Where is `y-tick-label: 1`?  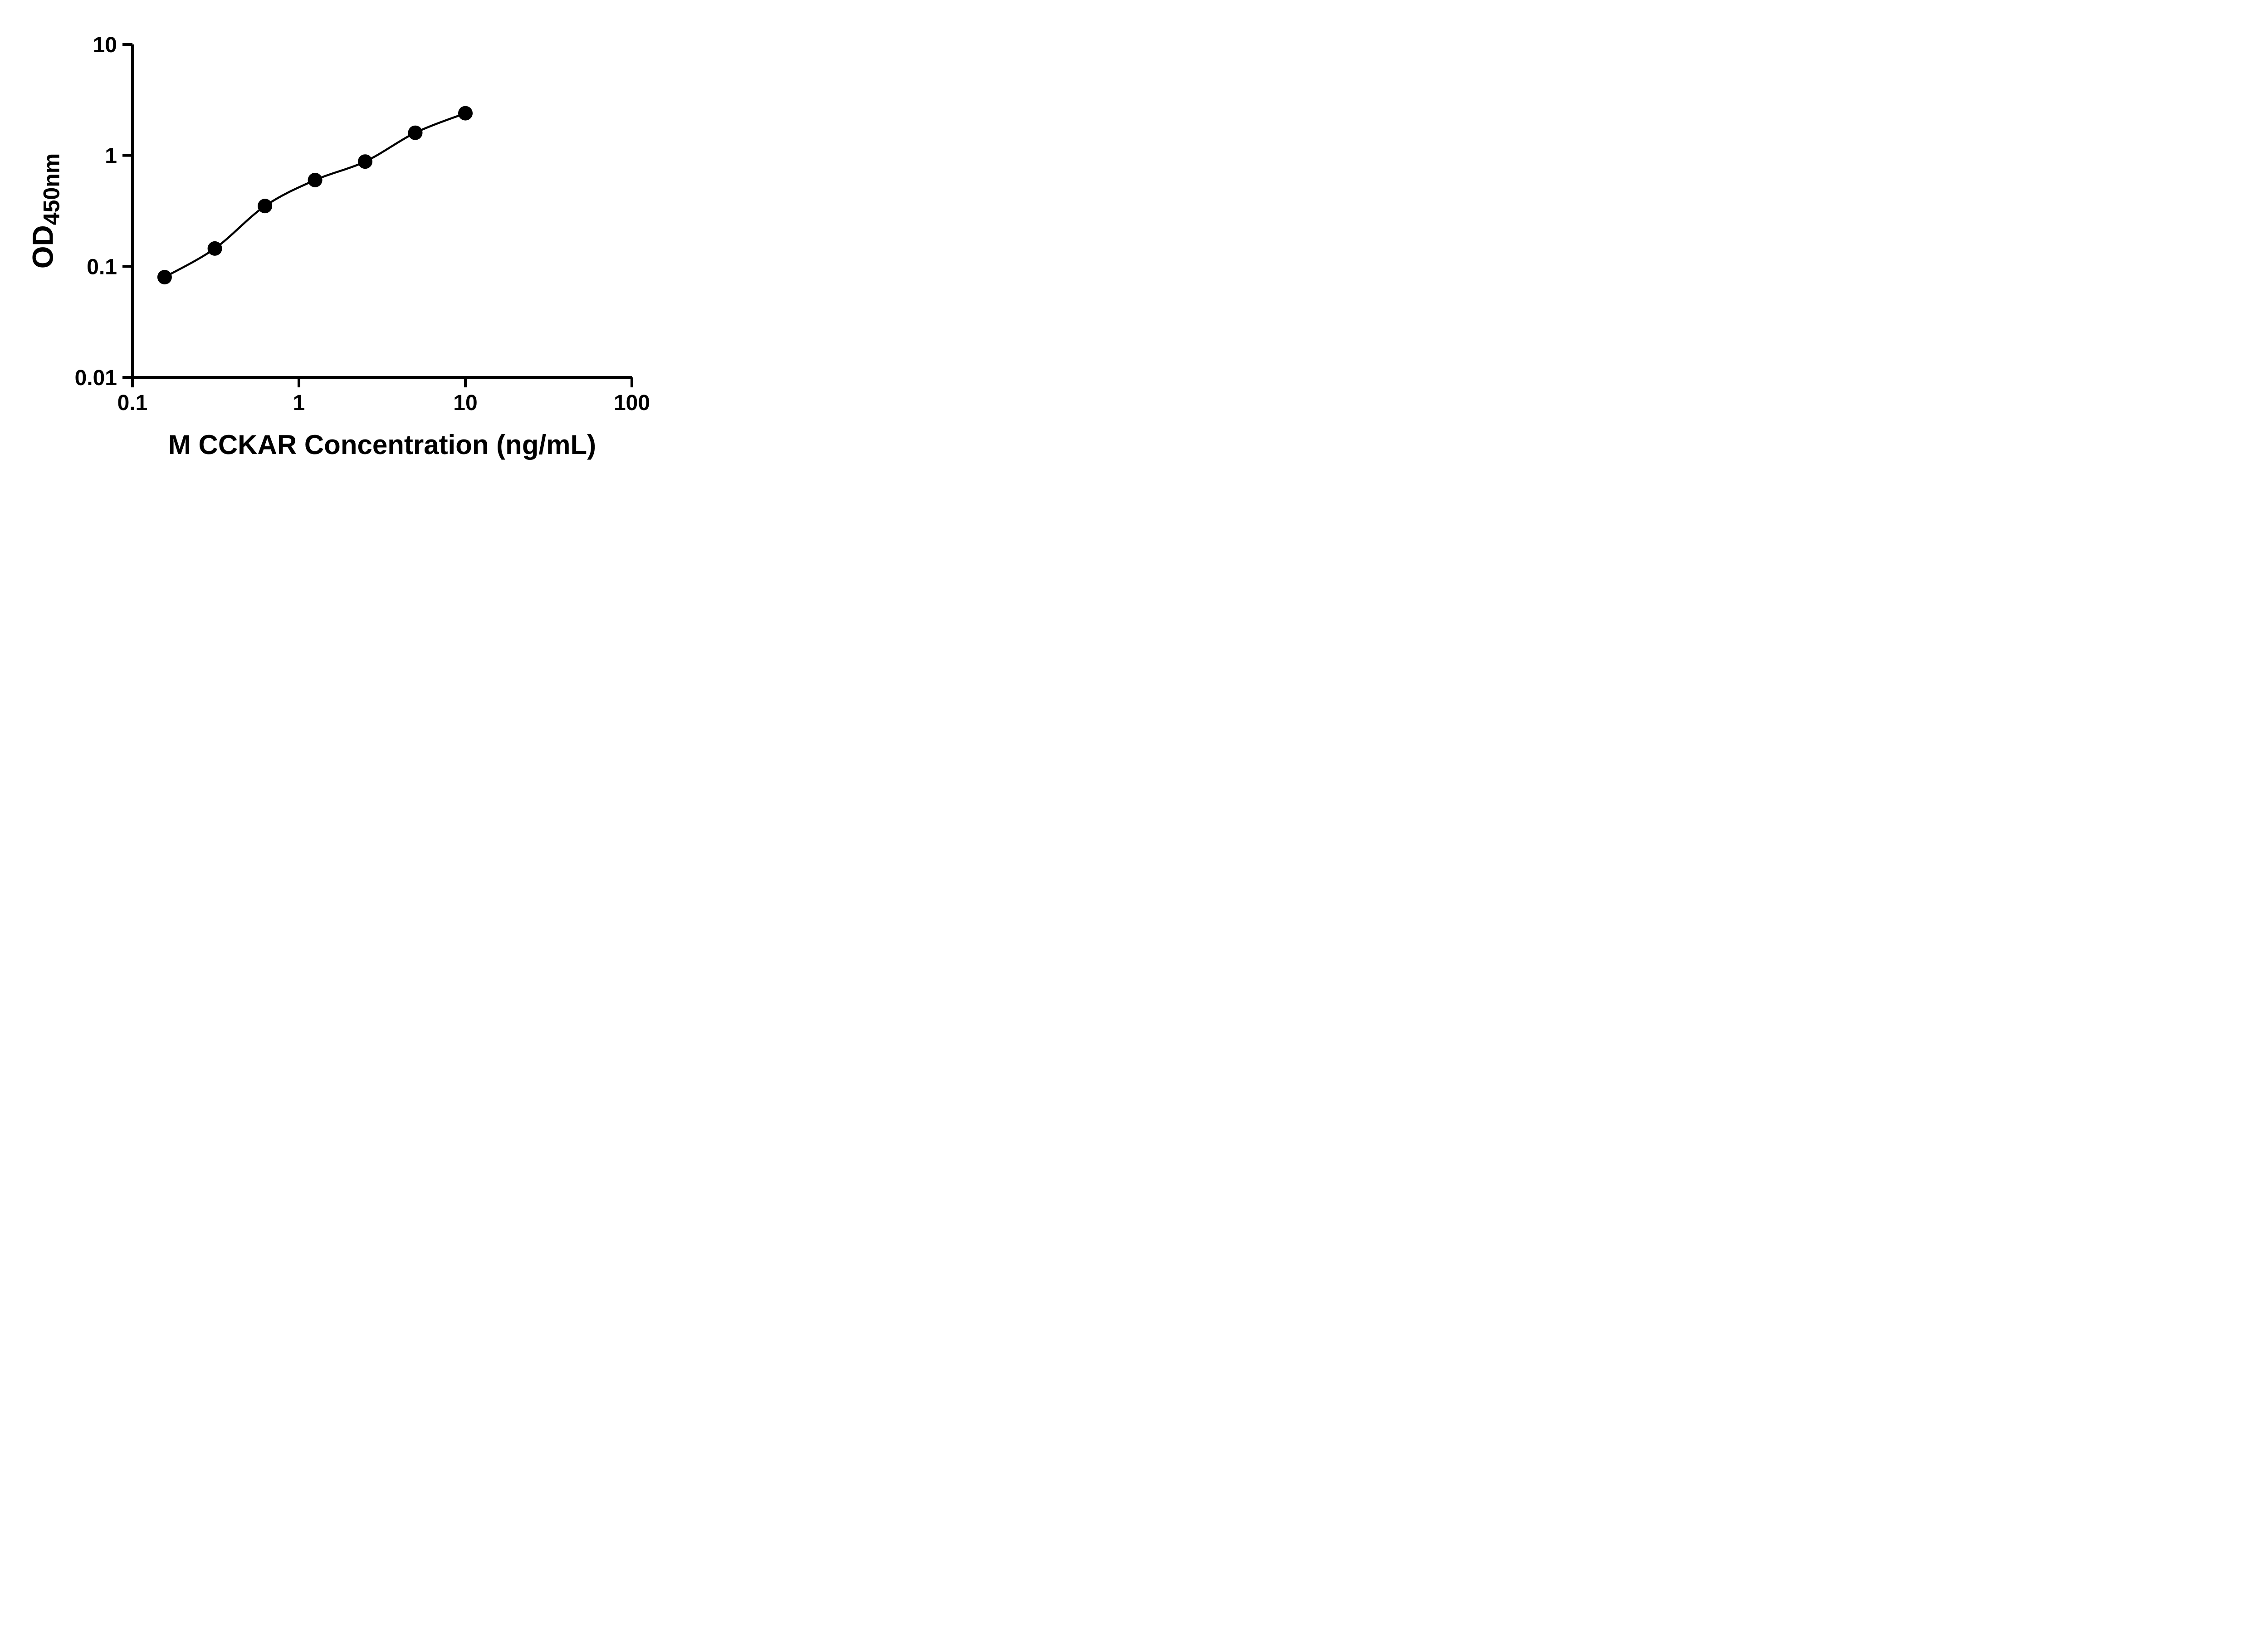
y-tick-label: 1 is located at coordinates (111, 156).